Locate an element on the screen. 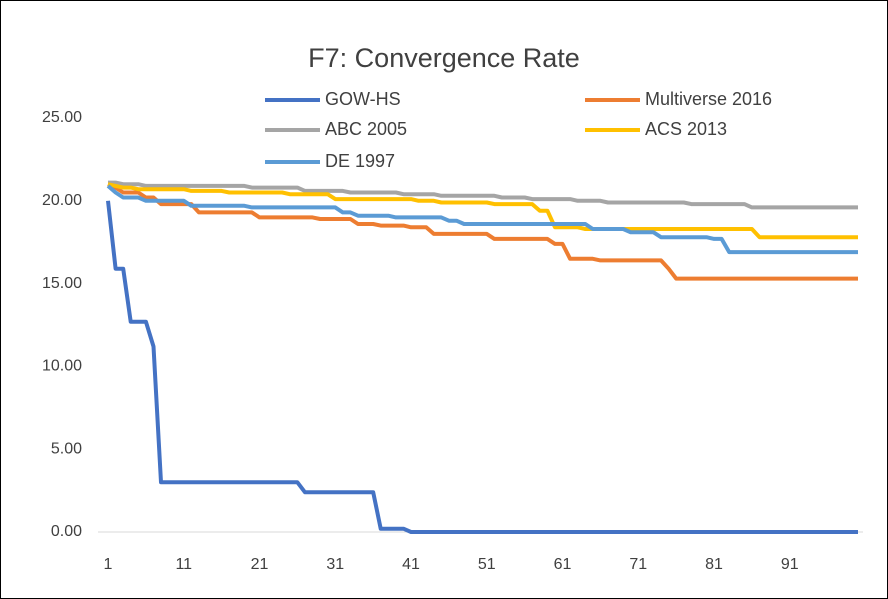  x-tick-label: 31 is located at coordinates (335, 564).